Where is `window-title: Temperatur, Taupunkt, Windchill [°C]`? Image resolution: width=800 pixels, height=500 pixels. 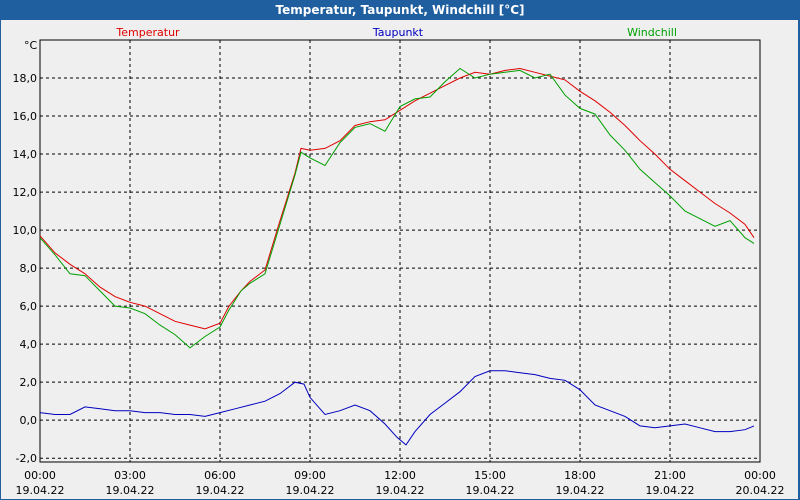
window-title: Temperatur, Taupunkt, Windchill [°C] is located at coordinates (400, 10).